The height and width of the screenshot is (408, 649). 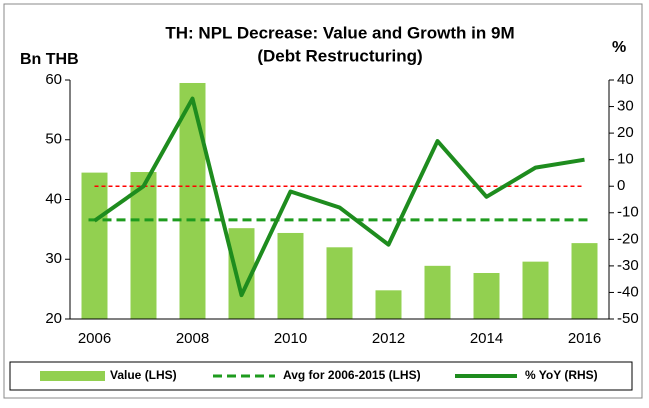 What do you see at coordinates (628, 238) in the screenshot?
I see `y2-tick-label: -20` at bounding box center [628, 238].